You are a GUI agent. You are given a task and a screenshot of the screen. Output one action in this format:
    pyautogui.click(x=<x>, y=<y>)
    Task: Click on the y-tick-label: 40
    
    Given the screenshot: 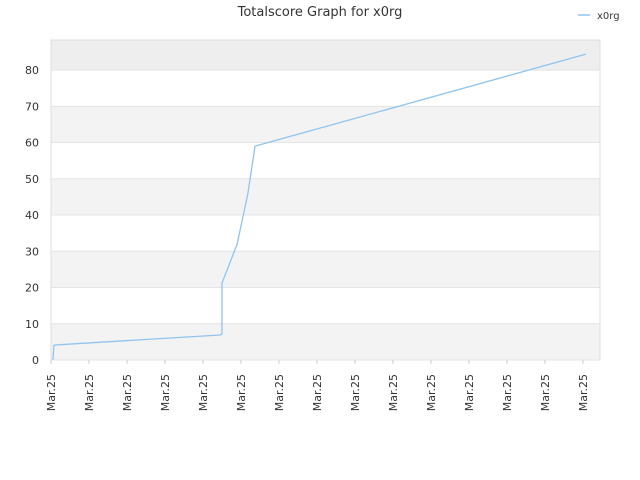 What is the action you would take?
    pyautogui.click(x=32, y=215)
    